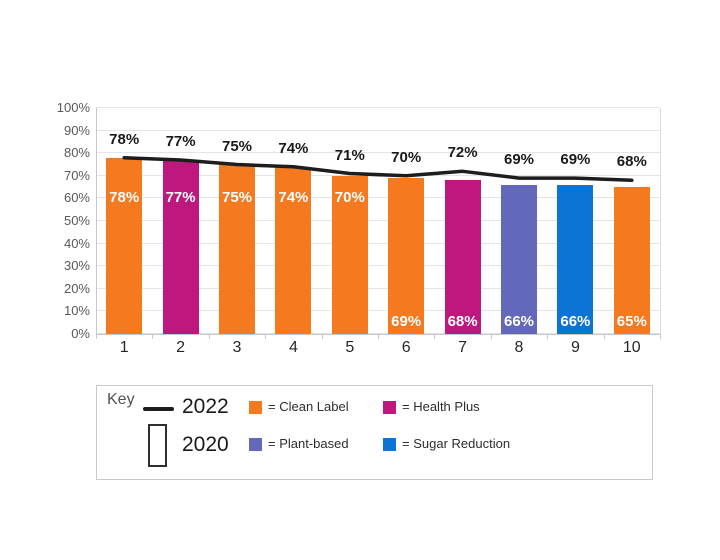  Describe the element at coordinates (463, 347) in the screenshot. I see `x-axis-category-label: 7` at that location.